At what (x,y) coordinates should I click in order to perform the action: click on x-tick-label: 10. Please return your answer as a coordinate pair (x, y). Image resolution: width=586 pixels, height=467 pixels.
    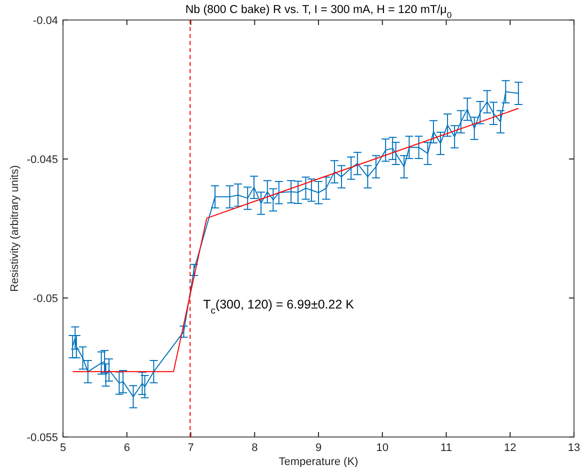
    Looking at the image, I should click on (382, 448).